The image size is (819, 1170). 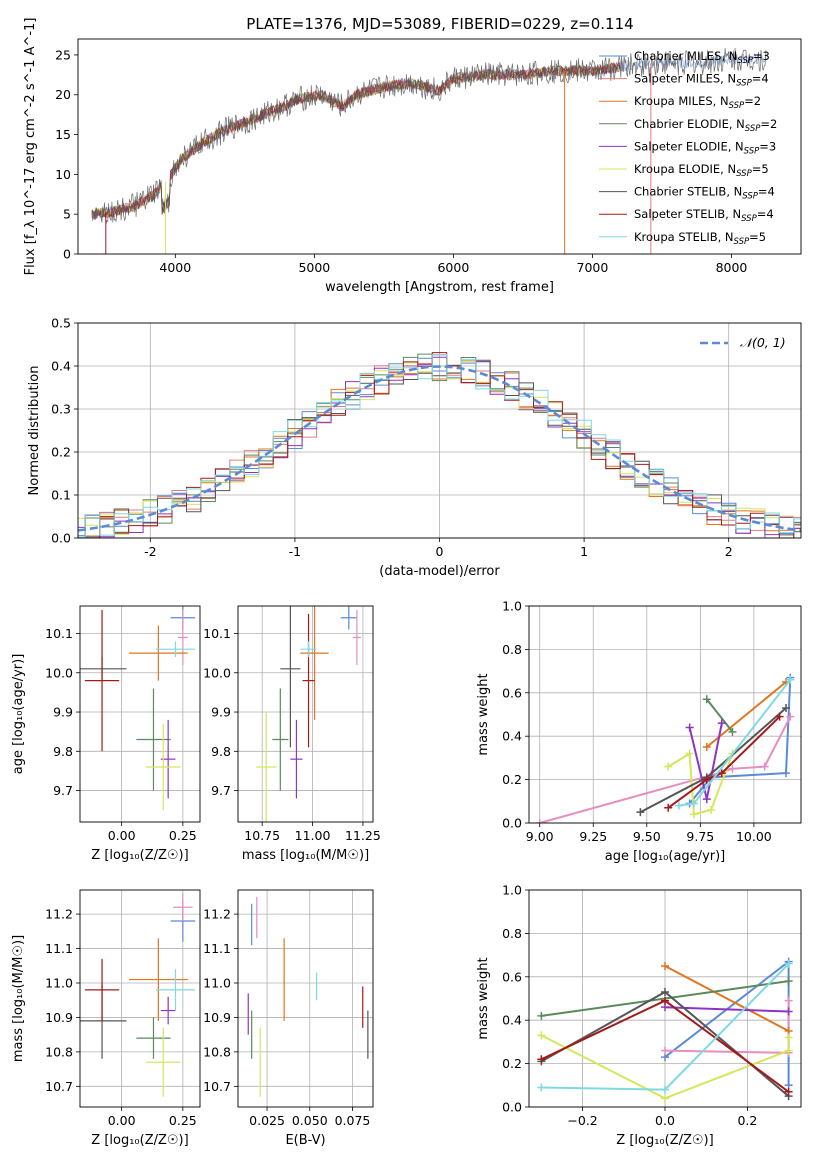 What do you see at coordinates (512, 890) in the screenshot?
I see `weight_vs_Z-ytick-label: 1.0` at bounding box center [512, 890].